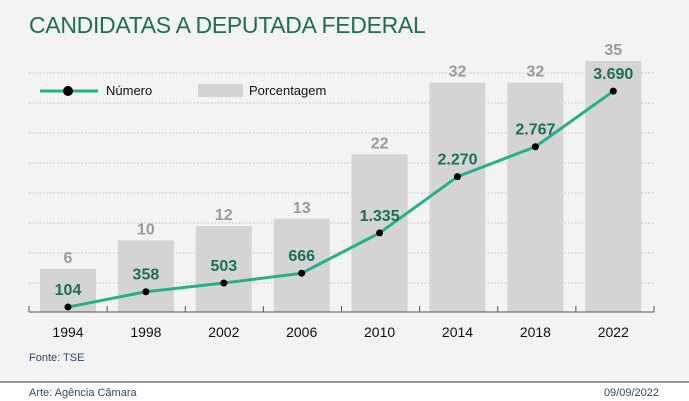 Image resolution: width=689 pixels, height=401 pixels. I want to click on point-1994, so click(68, 307).